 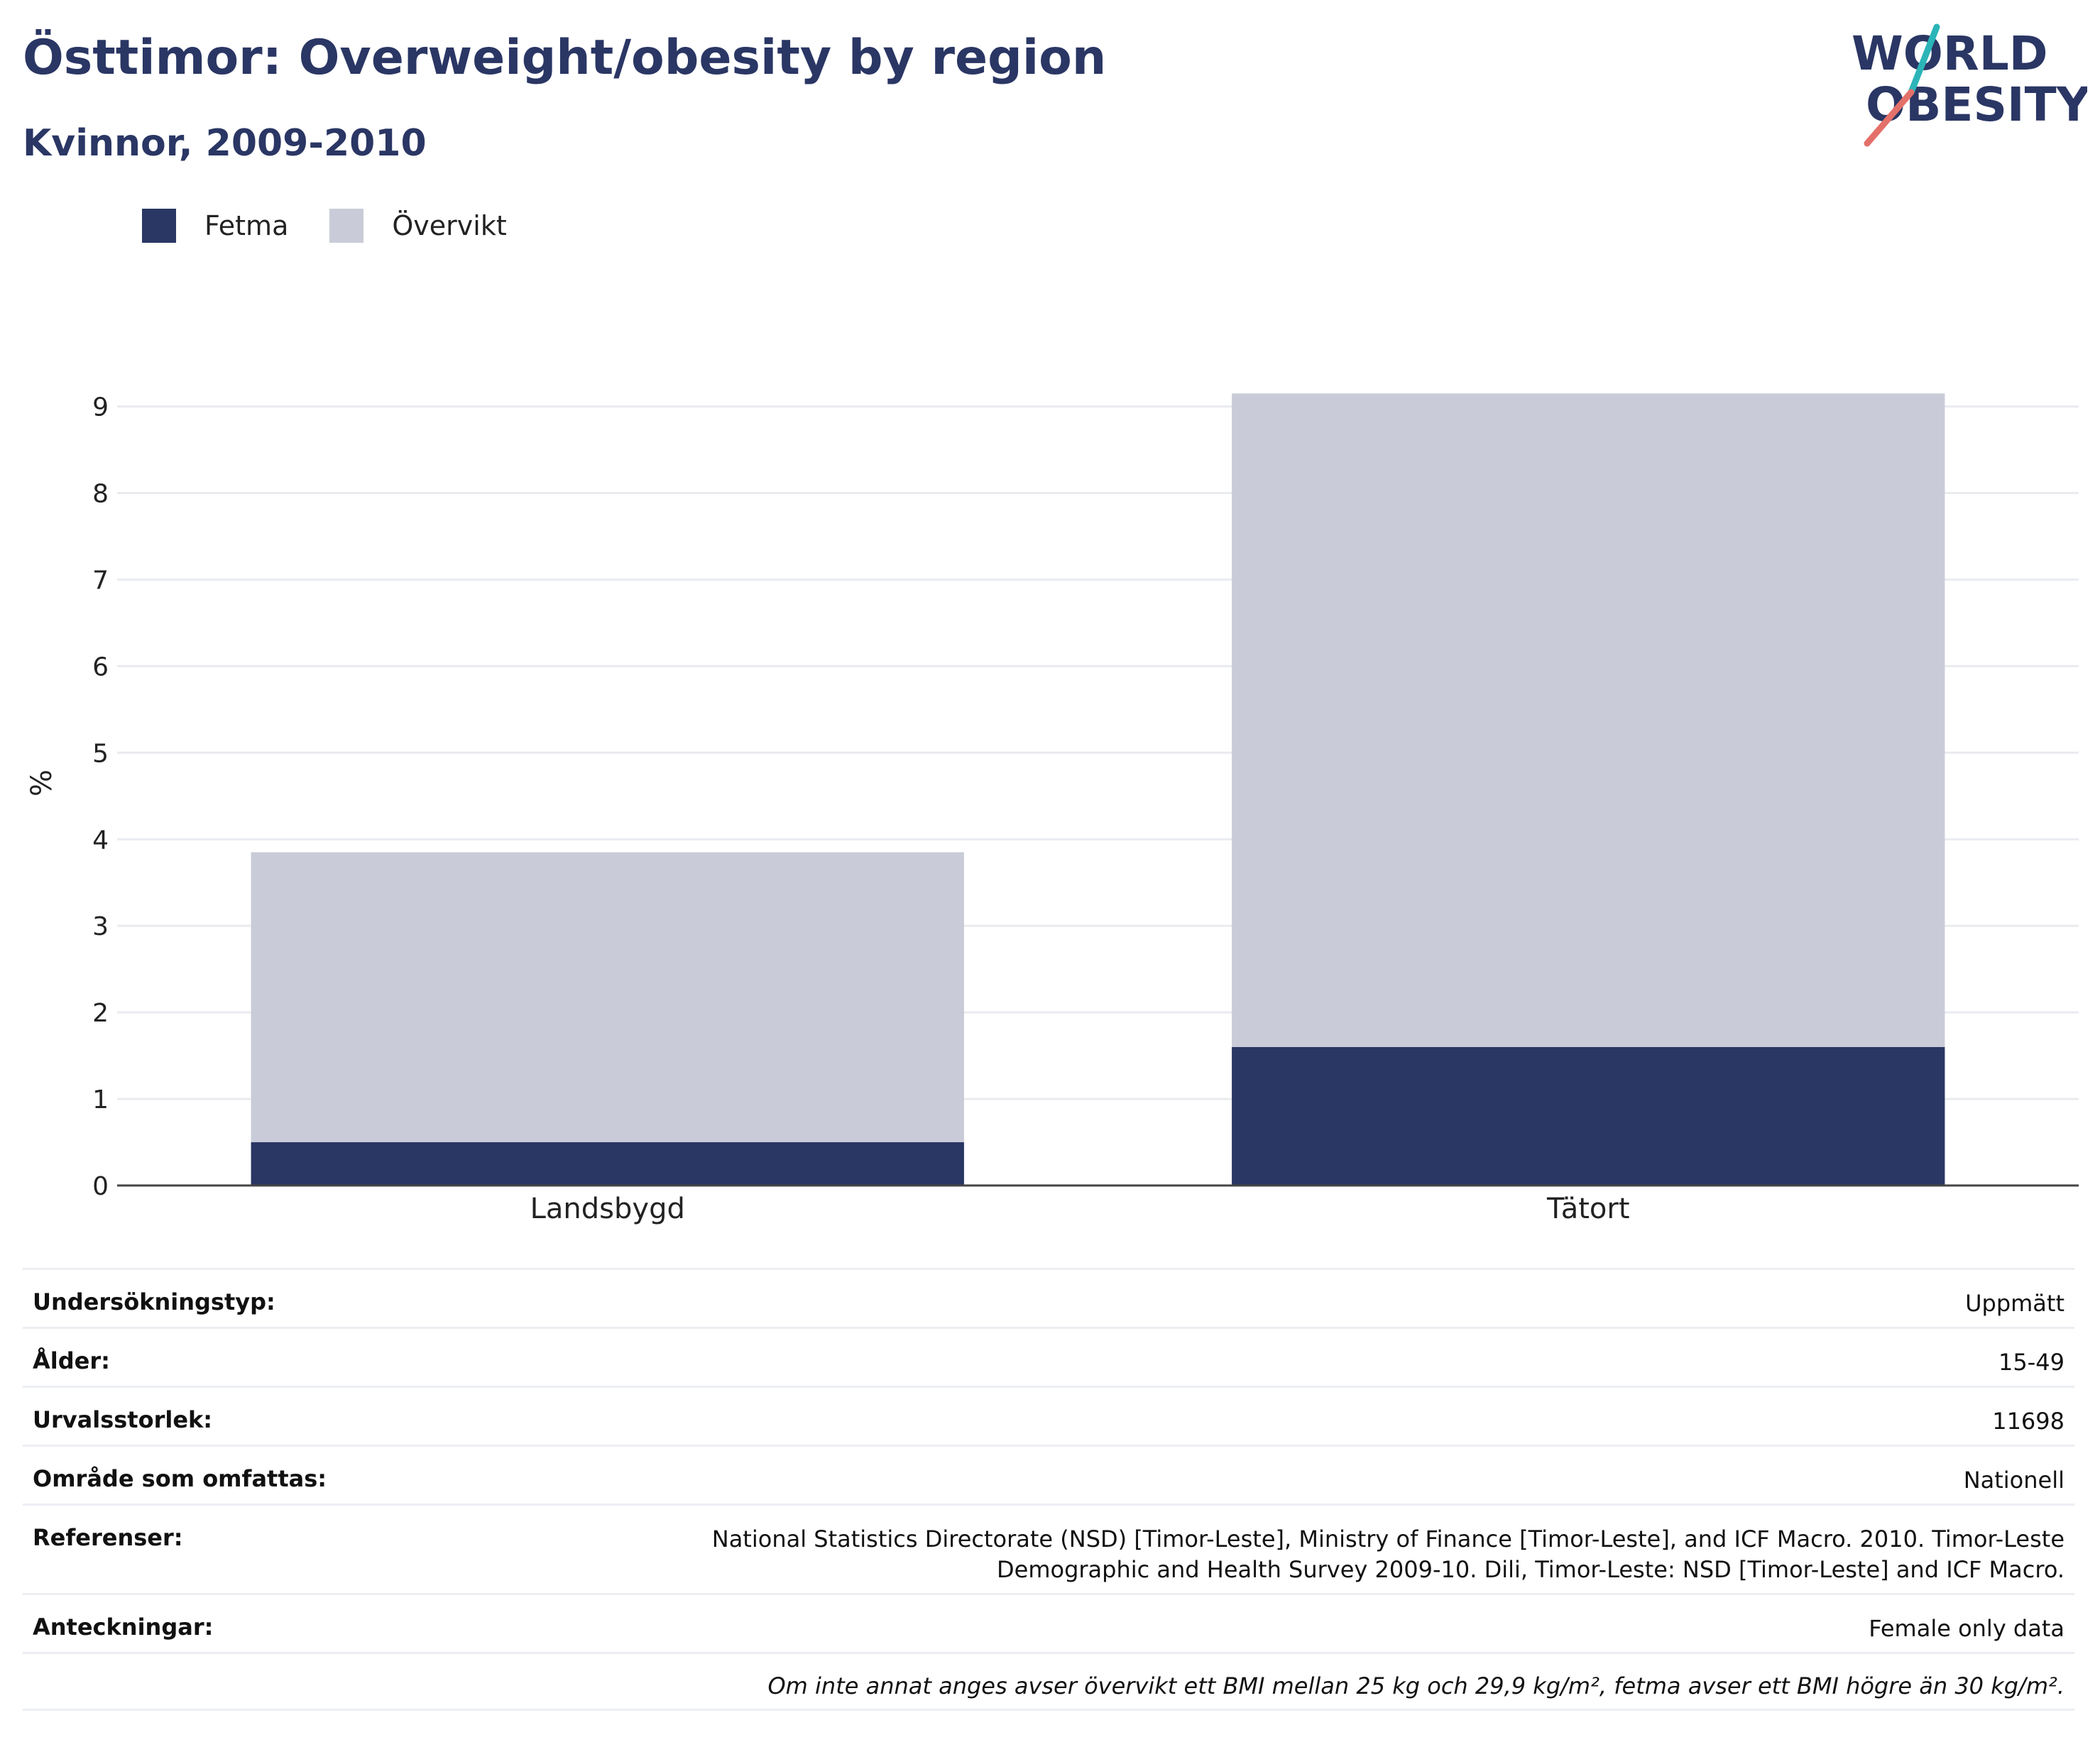 What do you see at coordinates (1967, 1628) in the screenshot?
I see `info-value: Female only data` at bounding box center [1967, 1628].